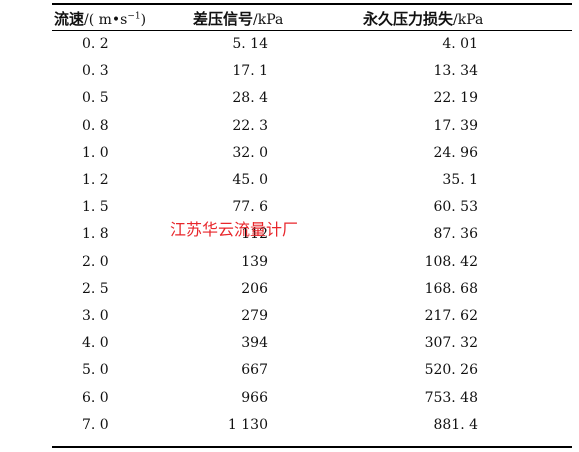 The image size is (579, 452). What do you see at coordinates (95, 98) in the screenshot?
I see `table-cell: 0. 5` at bounding box center [95, 98].